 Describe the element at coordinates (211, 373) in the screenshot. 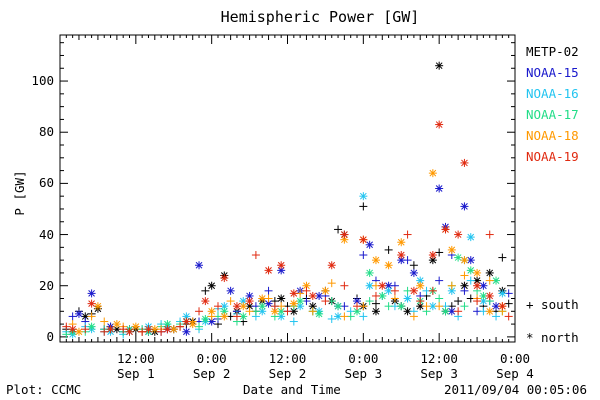

I see `x-tick-date-label: Sep 2` at that location.